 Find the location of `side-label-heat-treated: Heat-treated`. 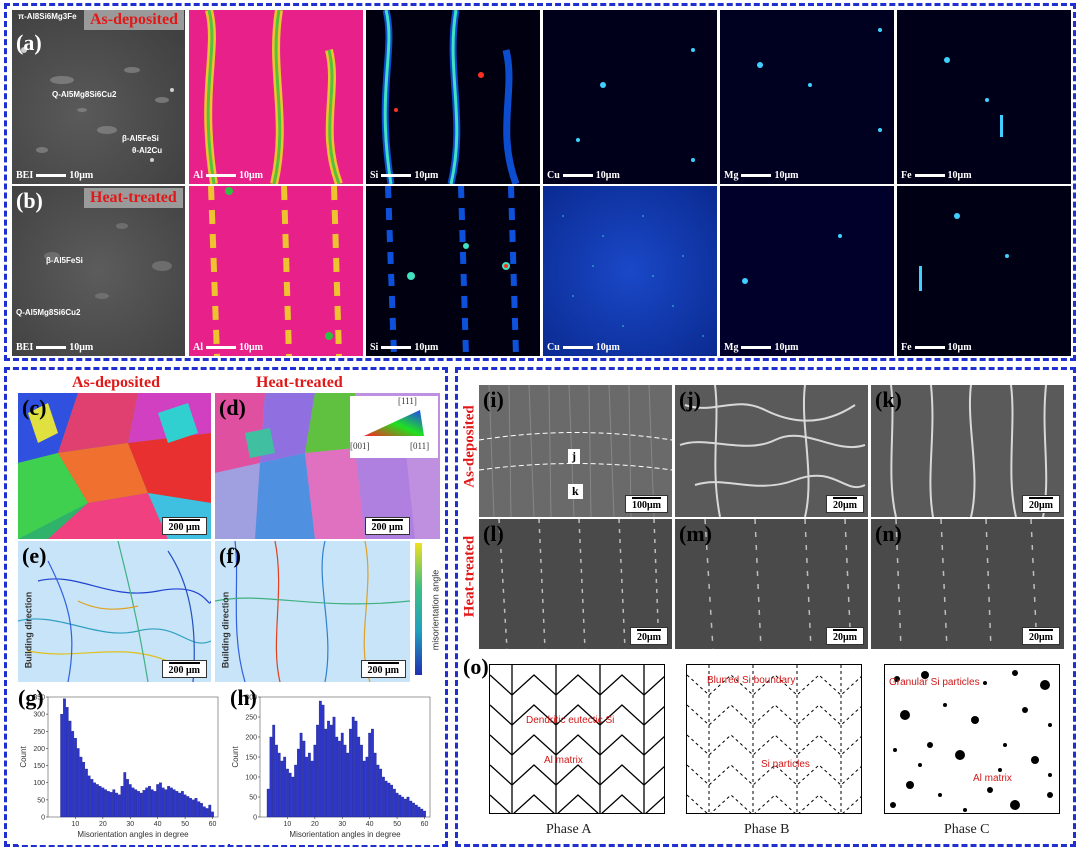

side-label-heat-treated: Heat-treated is located at coordinates (469, 576).